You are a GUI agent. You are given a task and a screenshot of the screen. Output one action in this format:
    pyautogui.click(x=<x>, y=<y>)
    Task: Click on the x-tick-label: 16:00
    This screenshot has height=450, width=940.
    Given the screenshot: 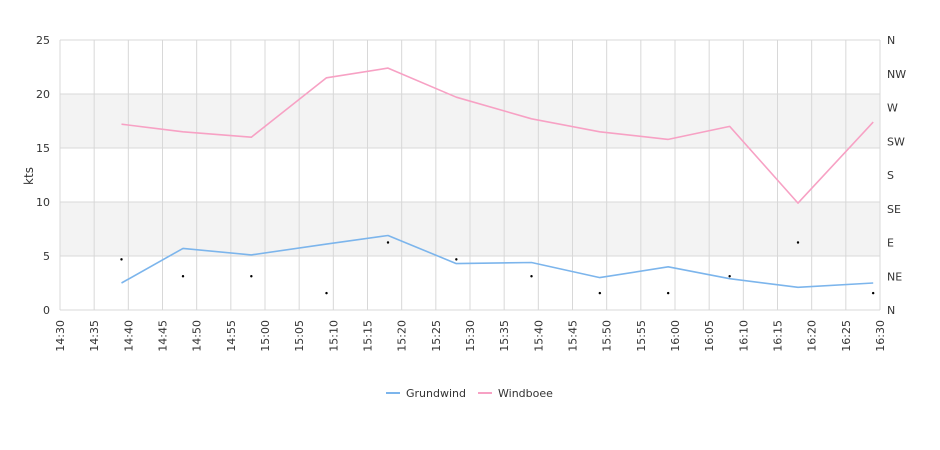 What is the action you would take?
    pyautogui.click(x=675, y=336)
    